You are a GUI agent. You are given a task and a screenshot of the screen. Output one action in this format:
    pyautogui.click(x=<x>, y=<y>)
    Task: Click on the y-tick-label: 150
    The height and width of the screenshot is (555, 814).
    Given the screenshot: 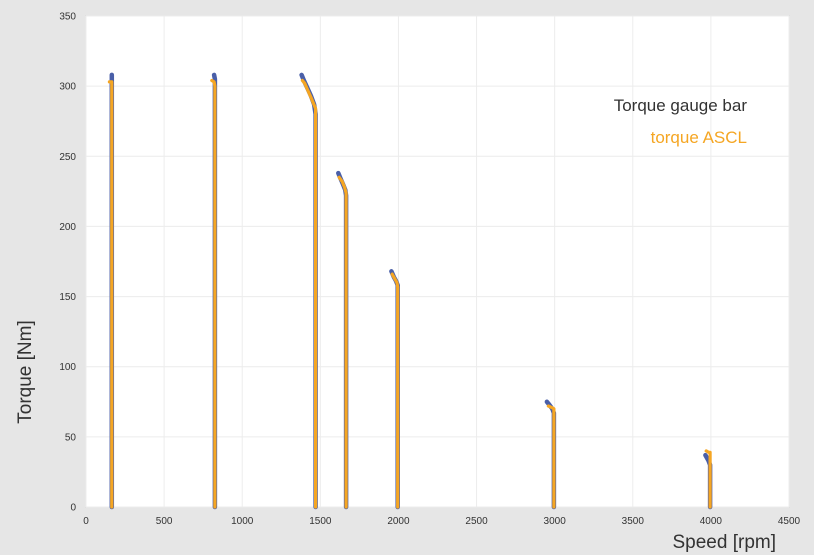 What is the action you would take?
    pyautogui.click(x=67, y=297)
    